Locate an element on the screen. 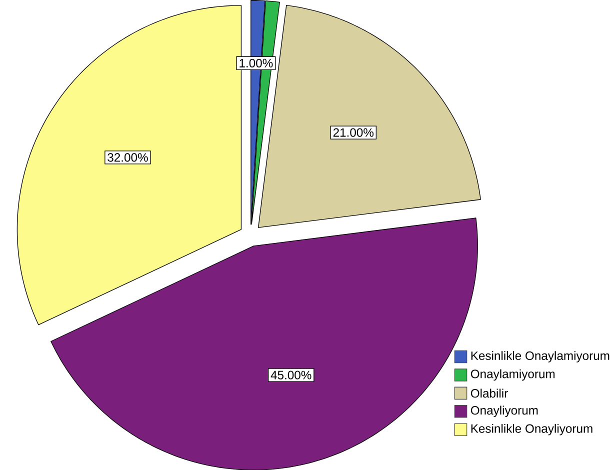  data-label: 1.00% is located at coordinates (256, 63).